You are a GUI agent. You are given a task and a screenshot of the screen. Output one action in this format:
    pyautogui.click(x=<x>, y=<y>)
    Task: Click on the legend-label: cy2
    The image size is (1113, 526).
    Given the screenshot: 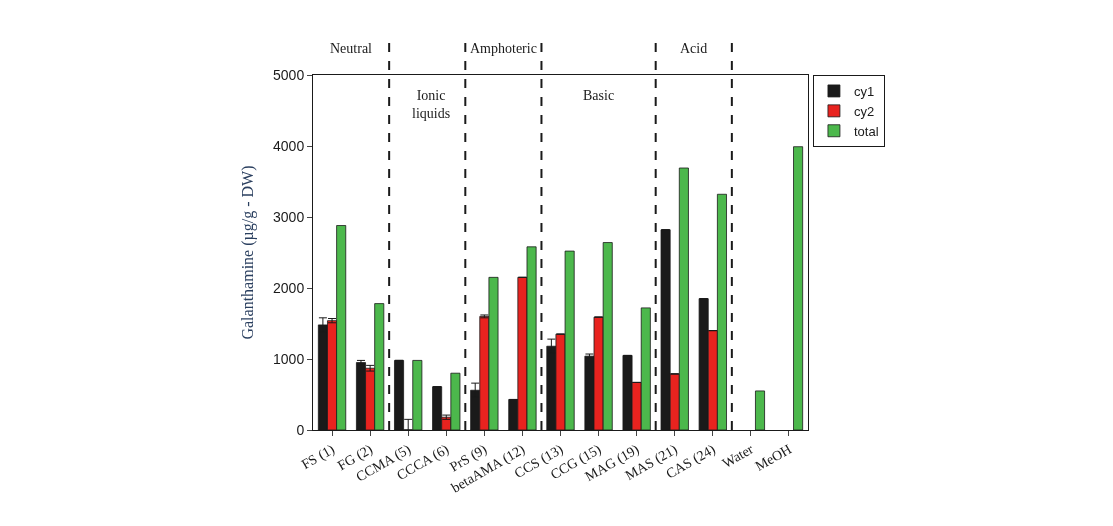 What is the action you would take?
    pyautogui.click(x=864, y=111)
    